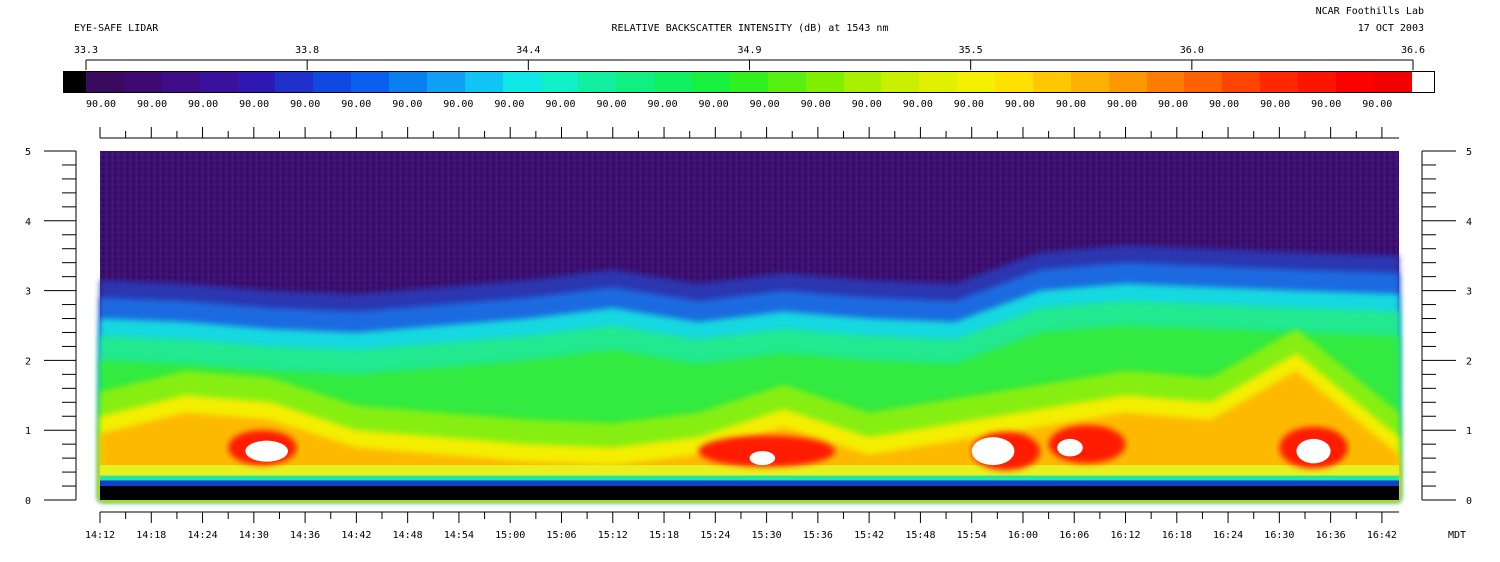 The width and height of the screenshot is (1500, 562). I want to click on y-tick-label-right: 5, so click(1469, 152).